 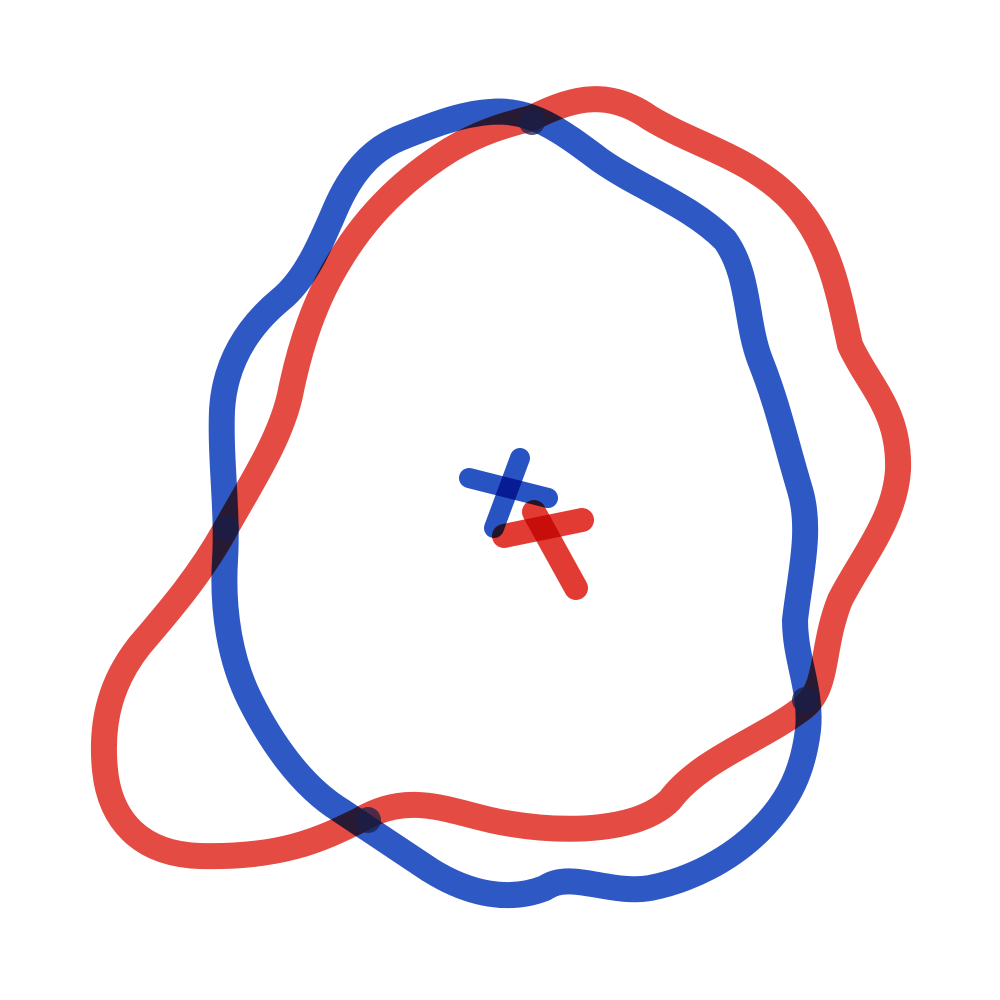 I want to click on overlap-mark-bottom, so click(x=368, y=820).